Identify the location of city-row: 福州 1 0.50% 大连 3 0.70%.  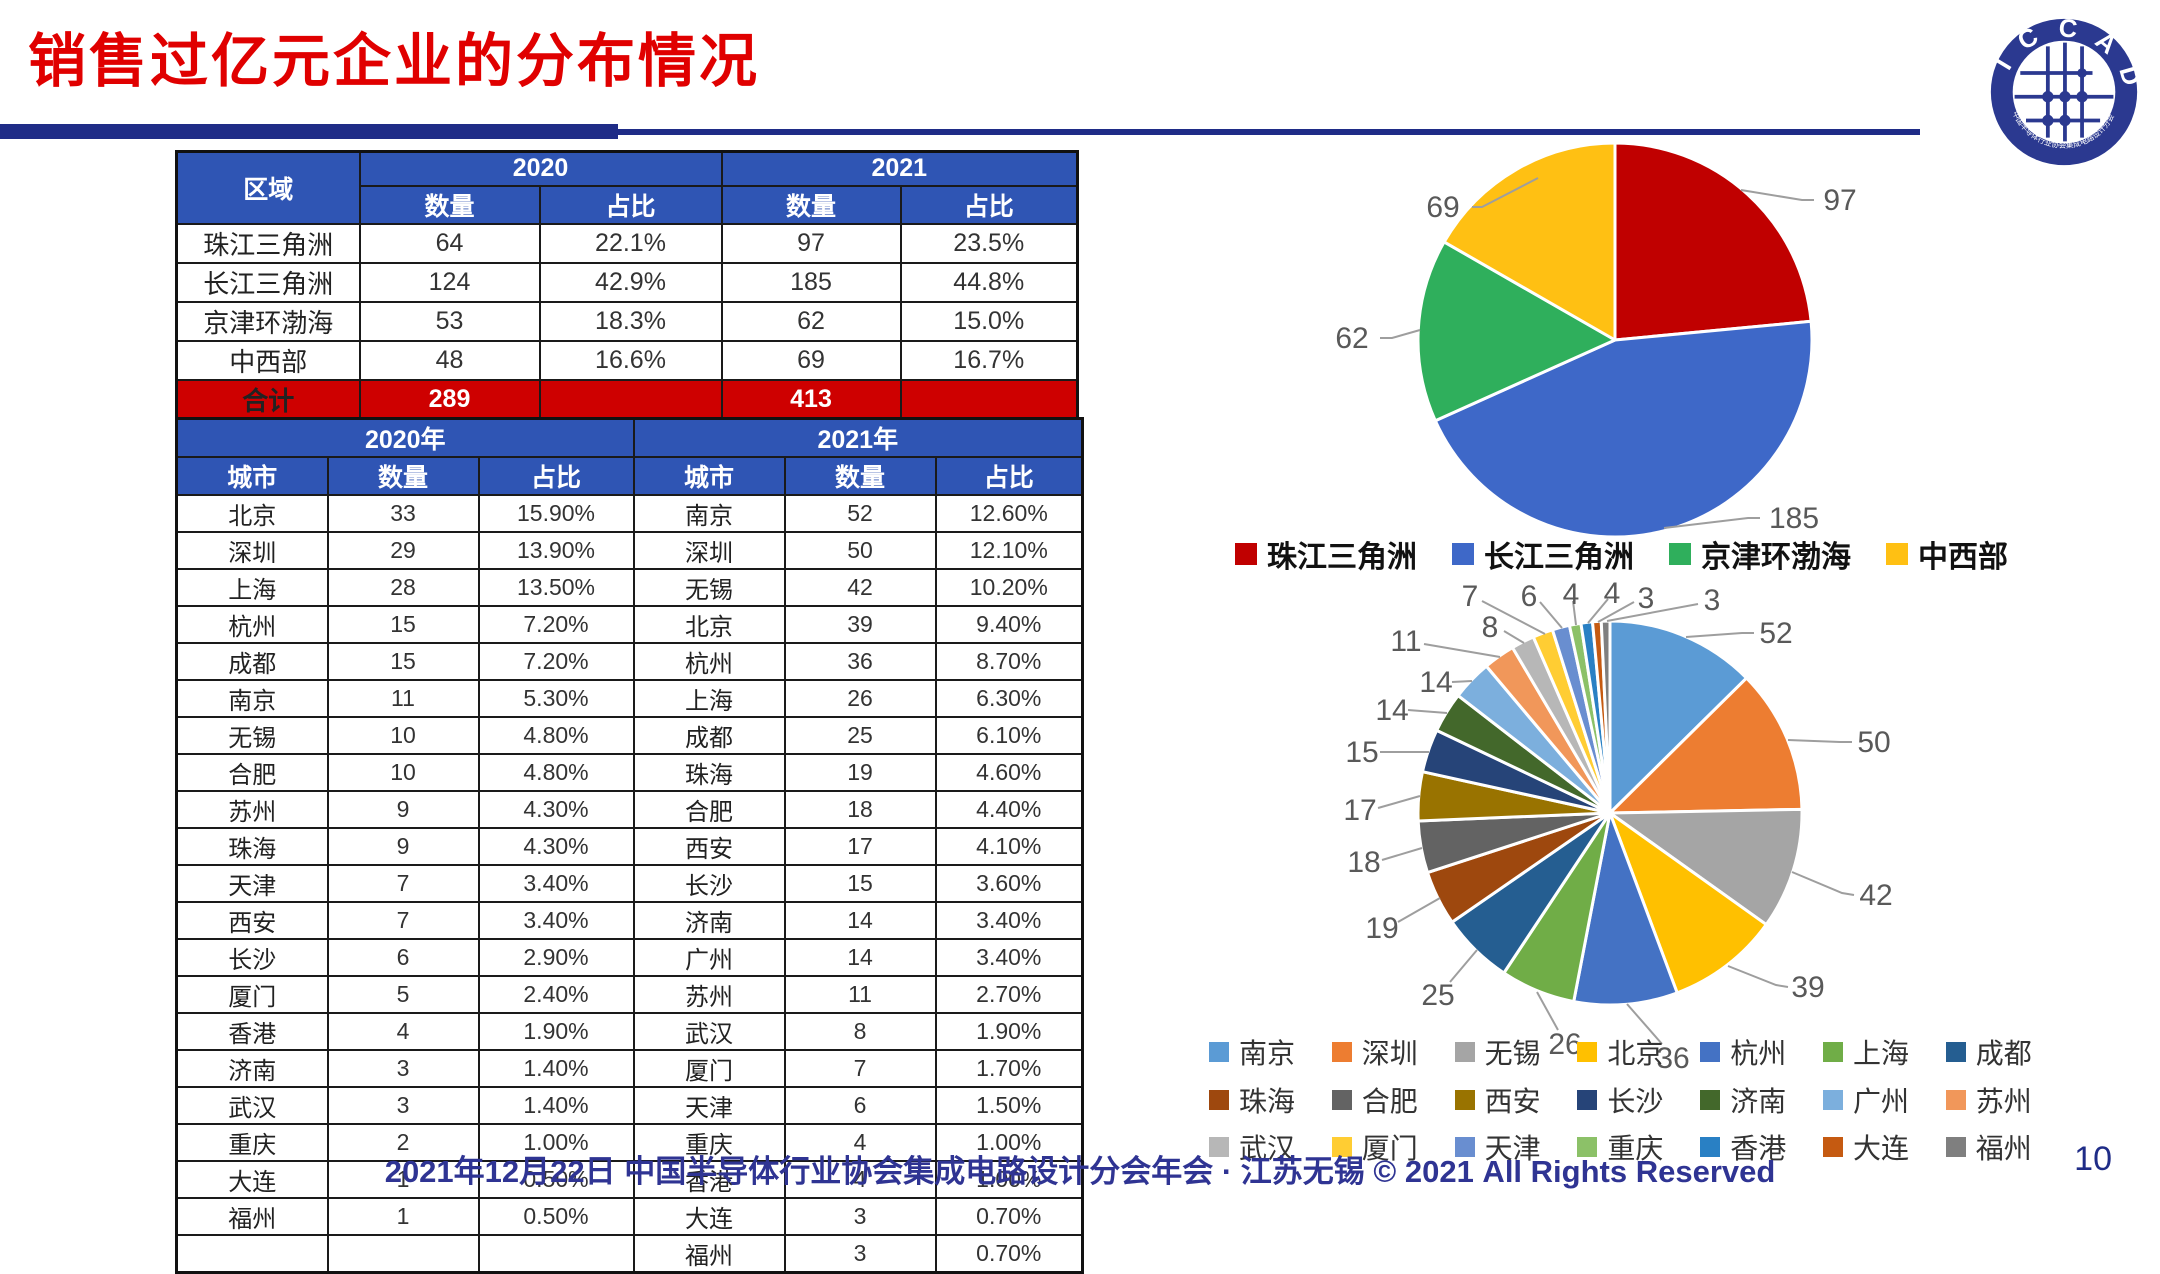
(629, 1216).